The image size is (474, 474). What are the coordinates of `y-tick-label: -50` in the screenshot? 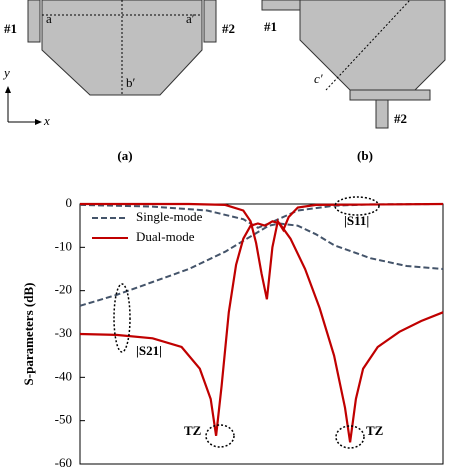 It's located at (63, 419).